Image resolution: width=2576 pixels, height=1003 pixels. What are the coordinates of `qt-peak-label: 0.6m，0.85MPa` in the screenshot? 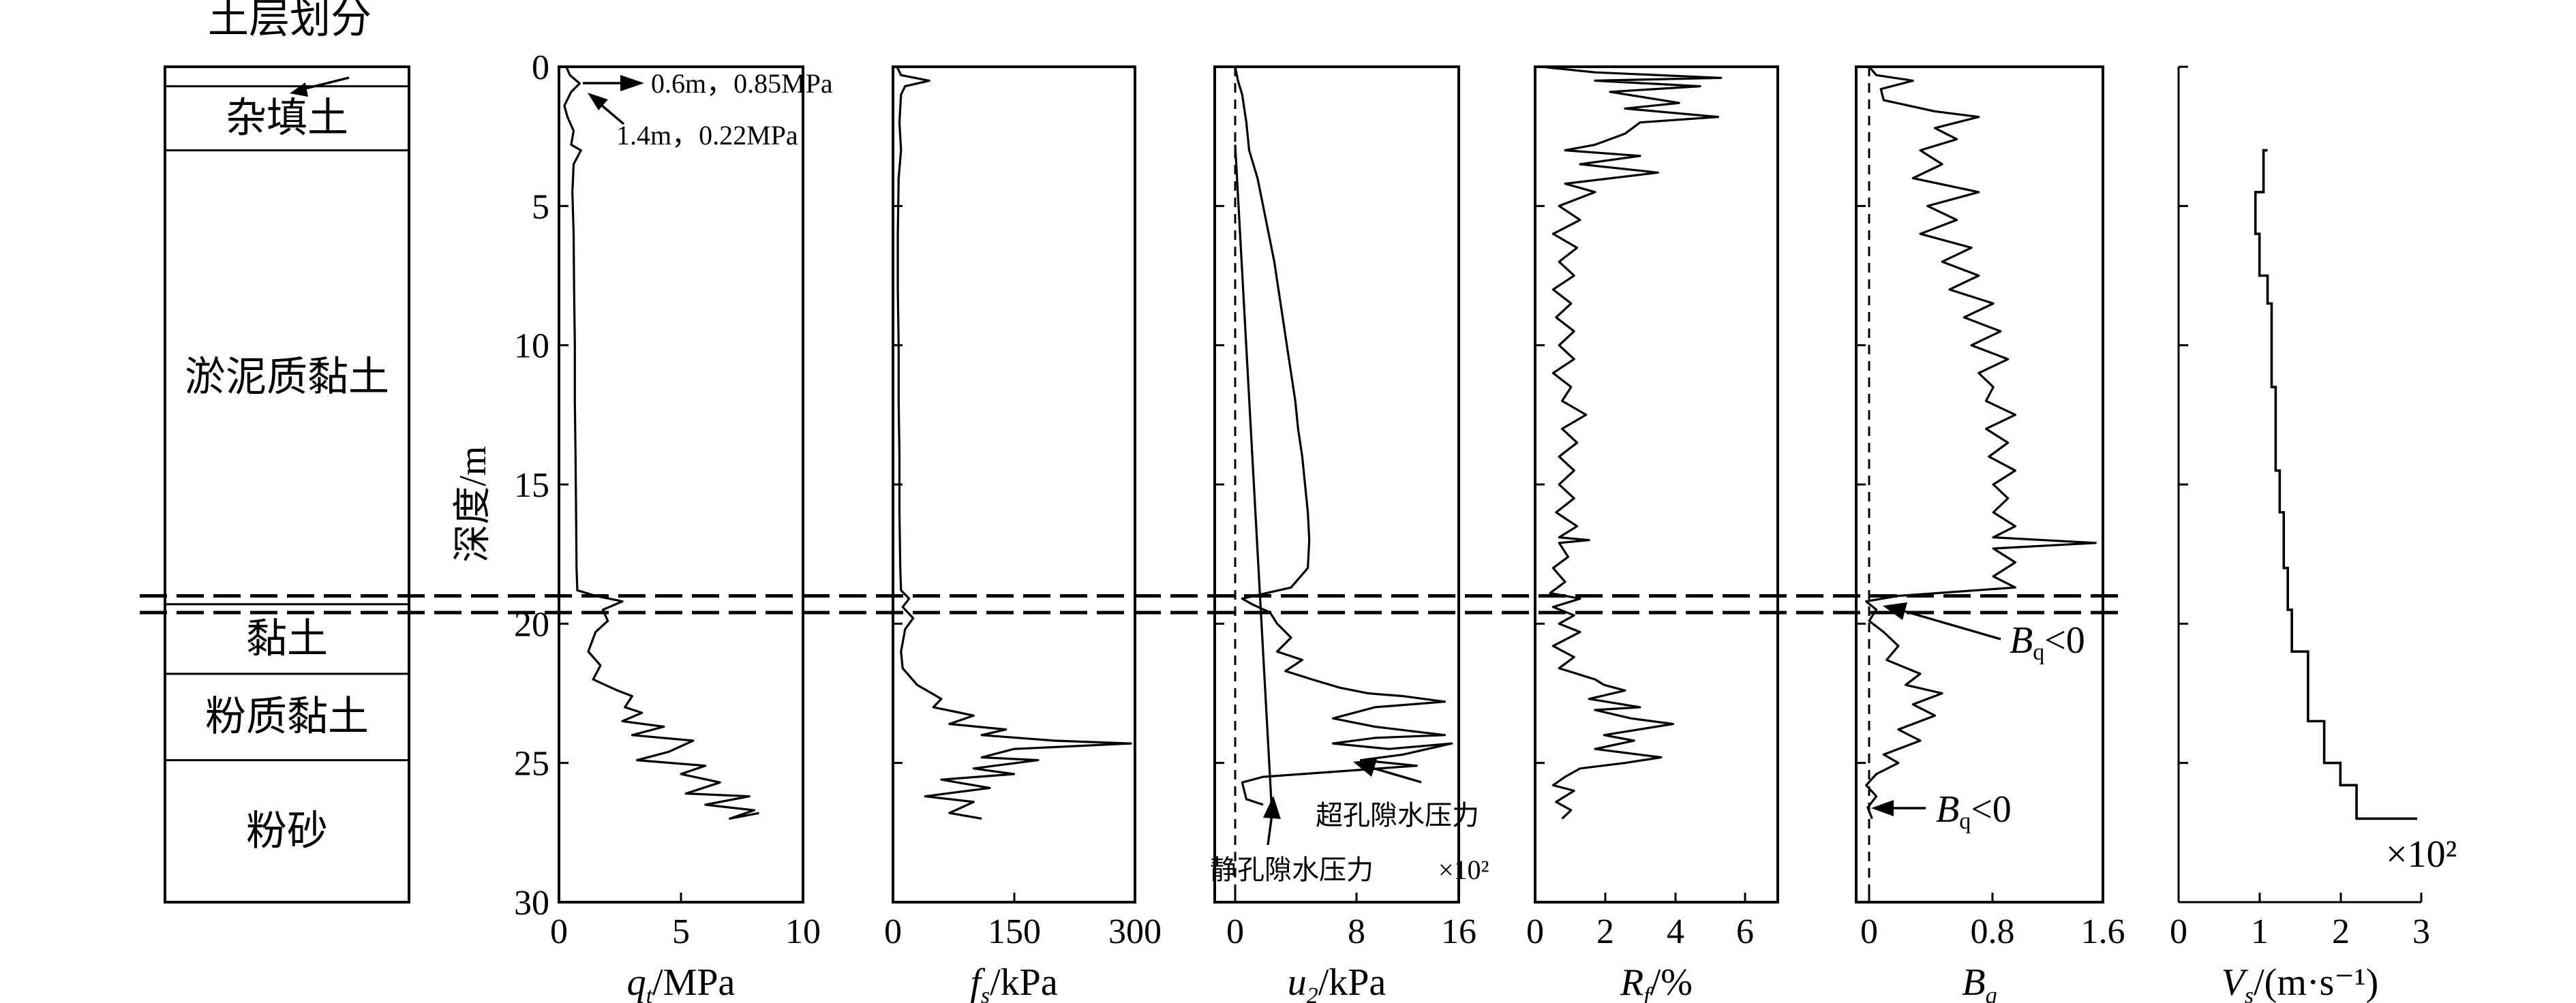 It's located at (742, 83).